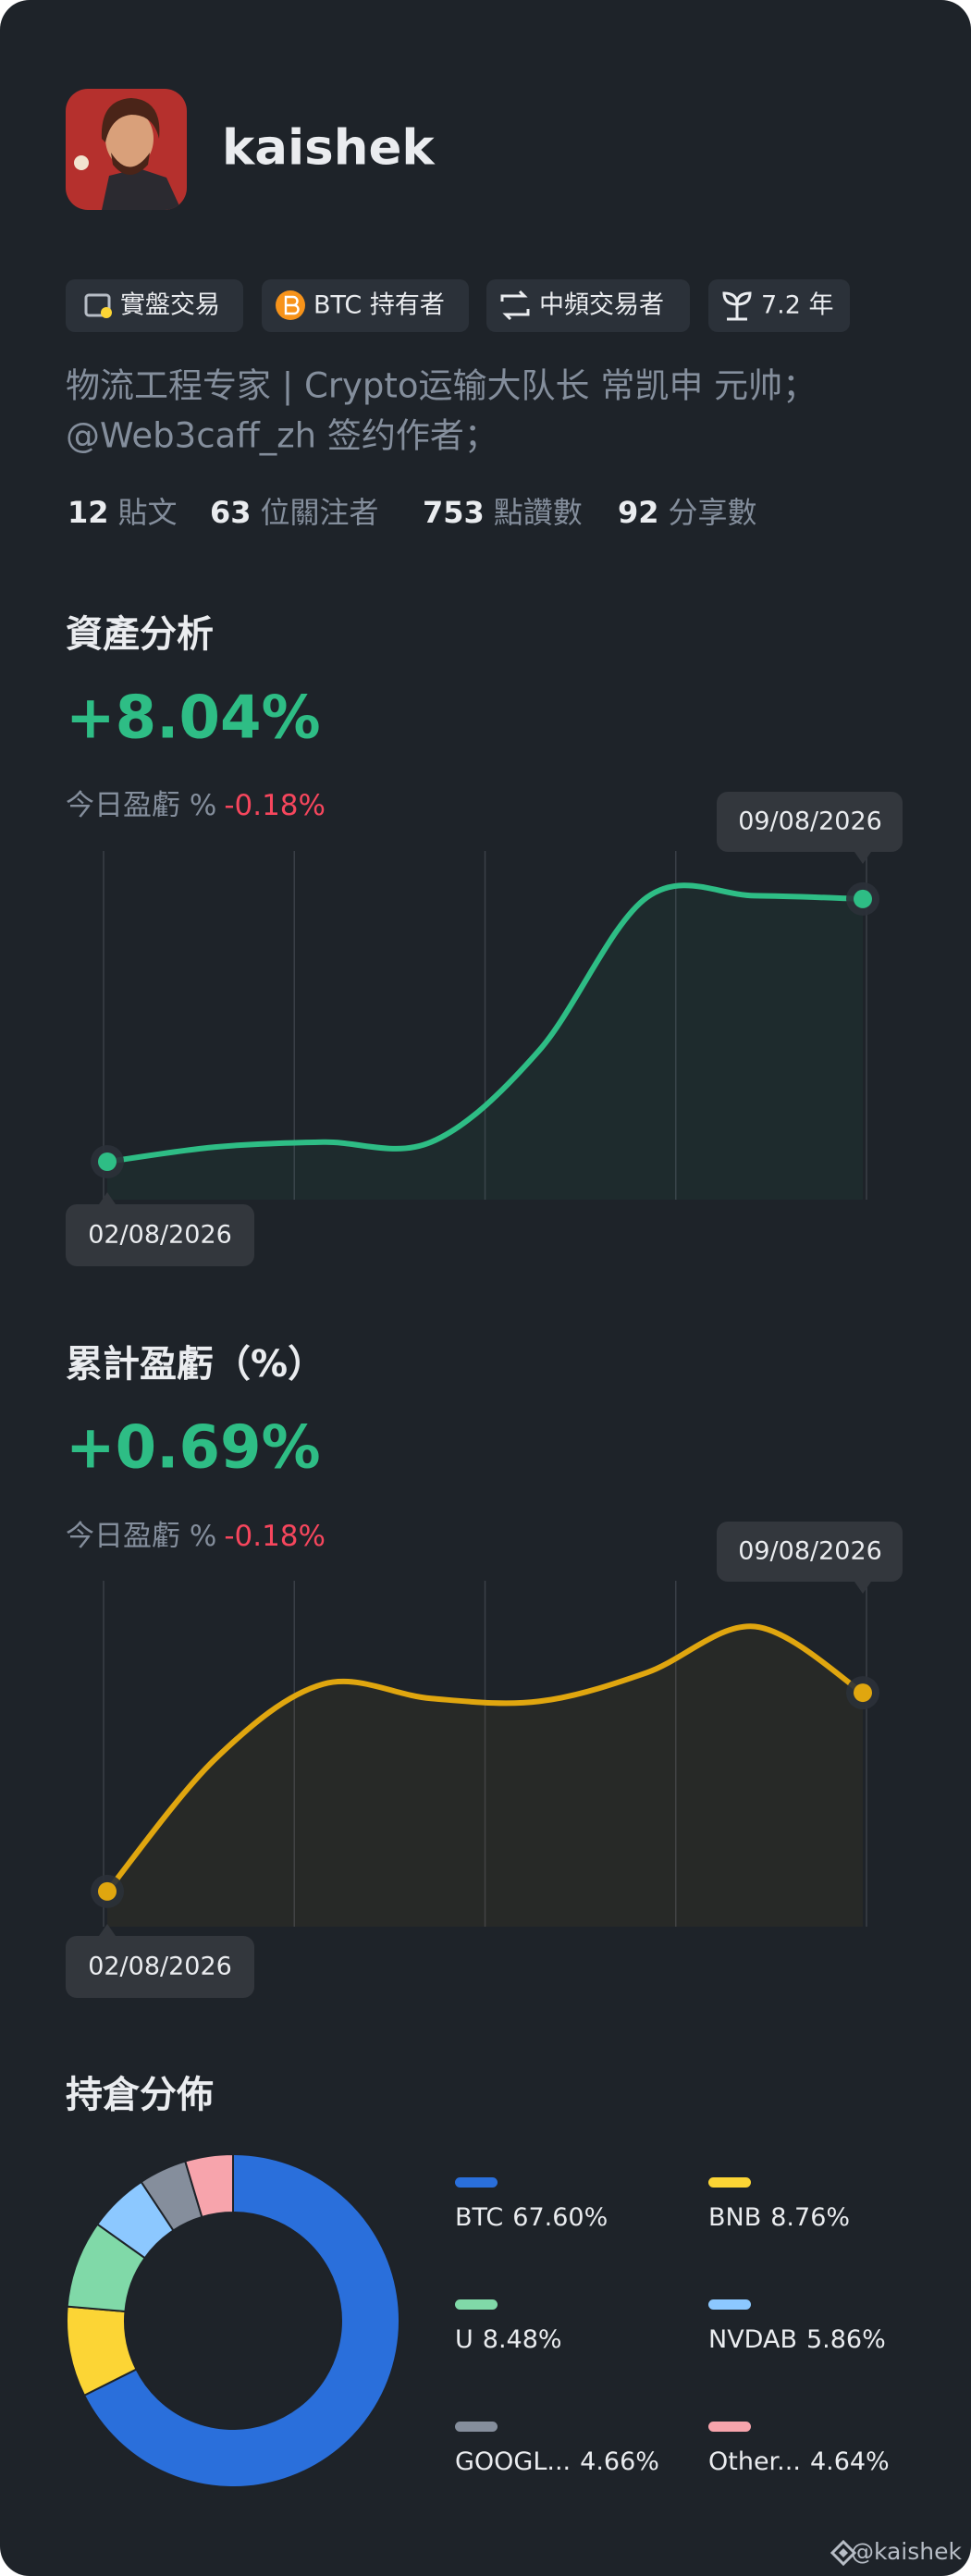  Describe the element at coordinates (601, 305) in the screenshot. I see `badge-label: 中頻交易者` at that location.